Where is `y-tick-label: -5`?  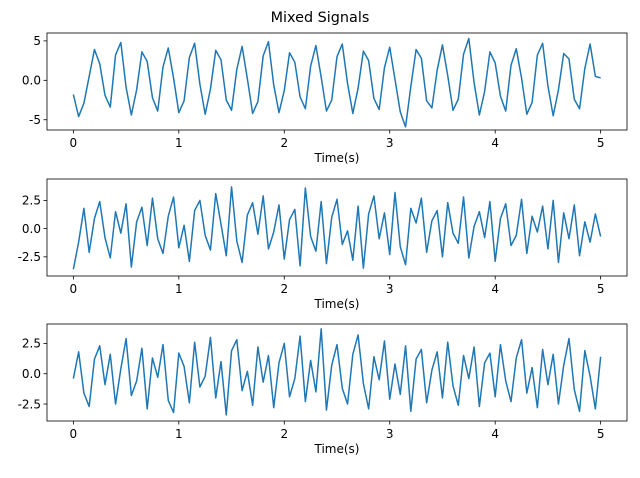 y-tick-label: -5 is located at coordinates (35, 120).